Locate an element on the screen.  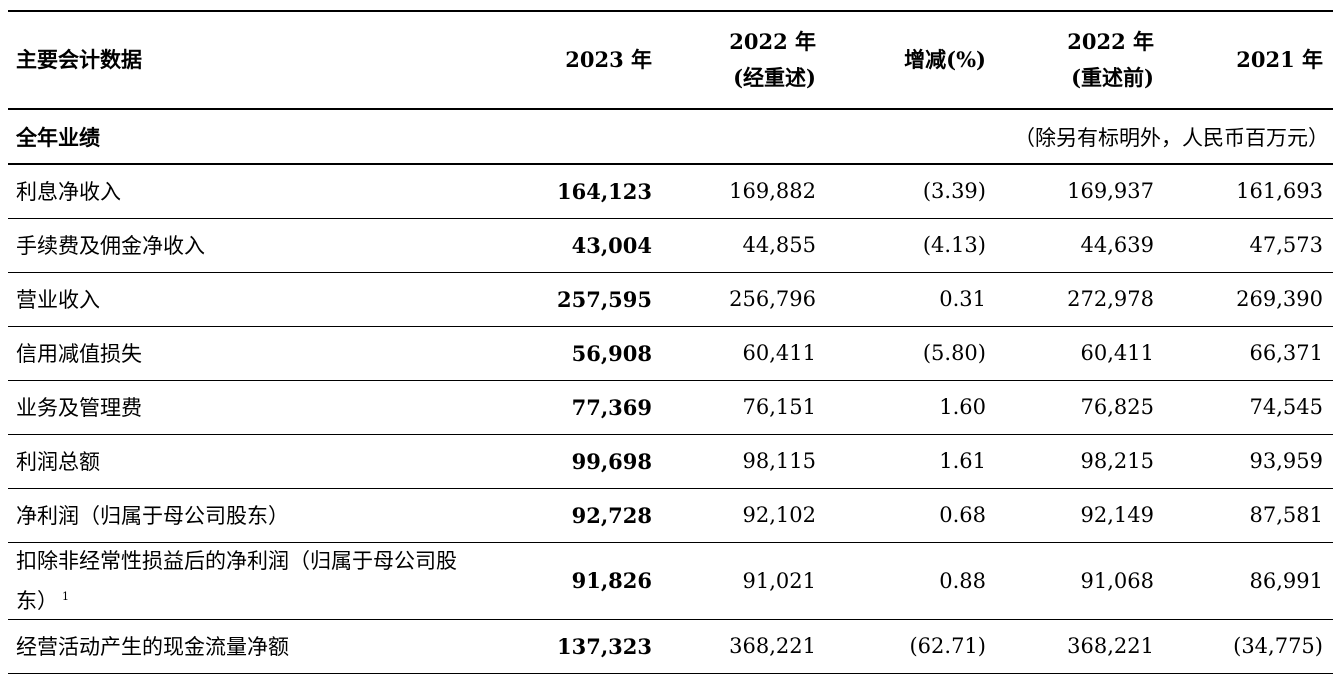
row-label: 净利润（归属于母公司股东） is located at coordinates (253, 515).